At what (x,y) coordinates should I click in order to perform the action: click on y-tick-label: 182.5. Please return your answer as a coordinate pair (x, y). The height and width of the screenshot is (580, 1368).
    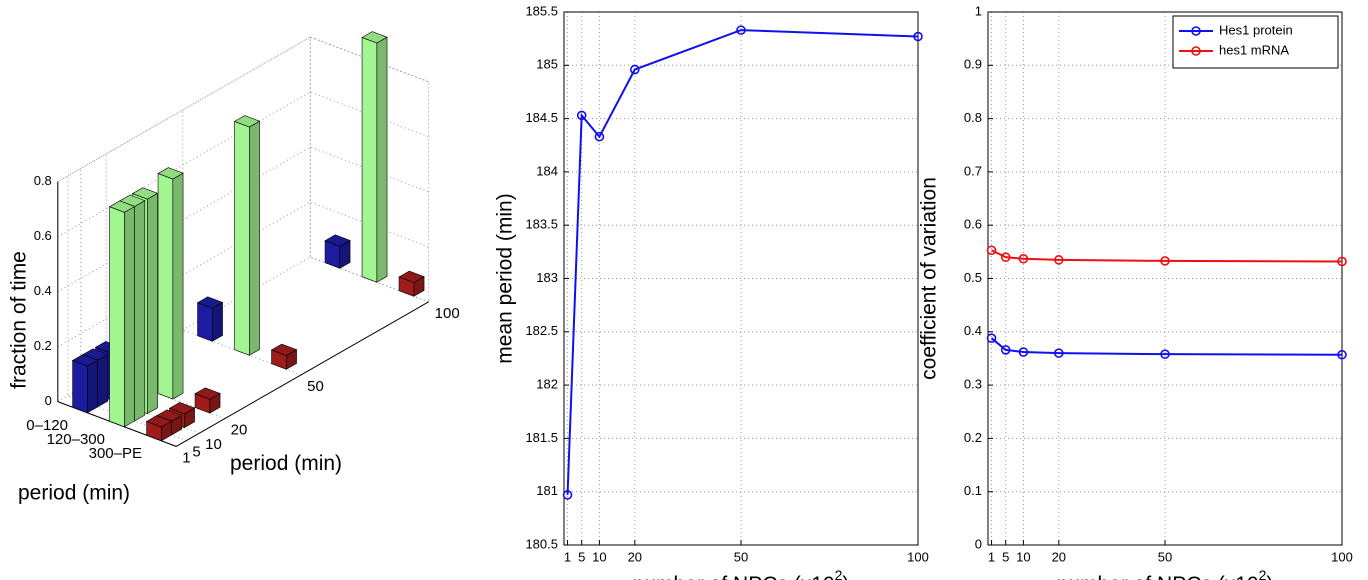
    Looking at the image, I should click on (541, 330).